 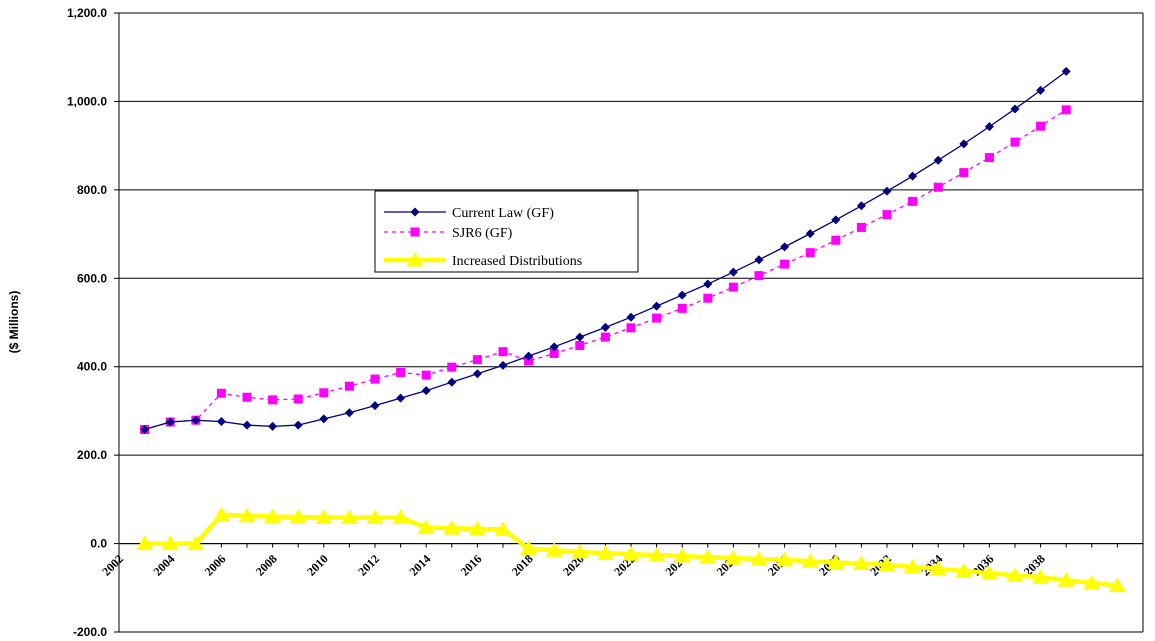 I want to click on legend-entry: SJR6 (GF), so click(x=448, y=233).